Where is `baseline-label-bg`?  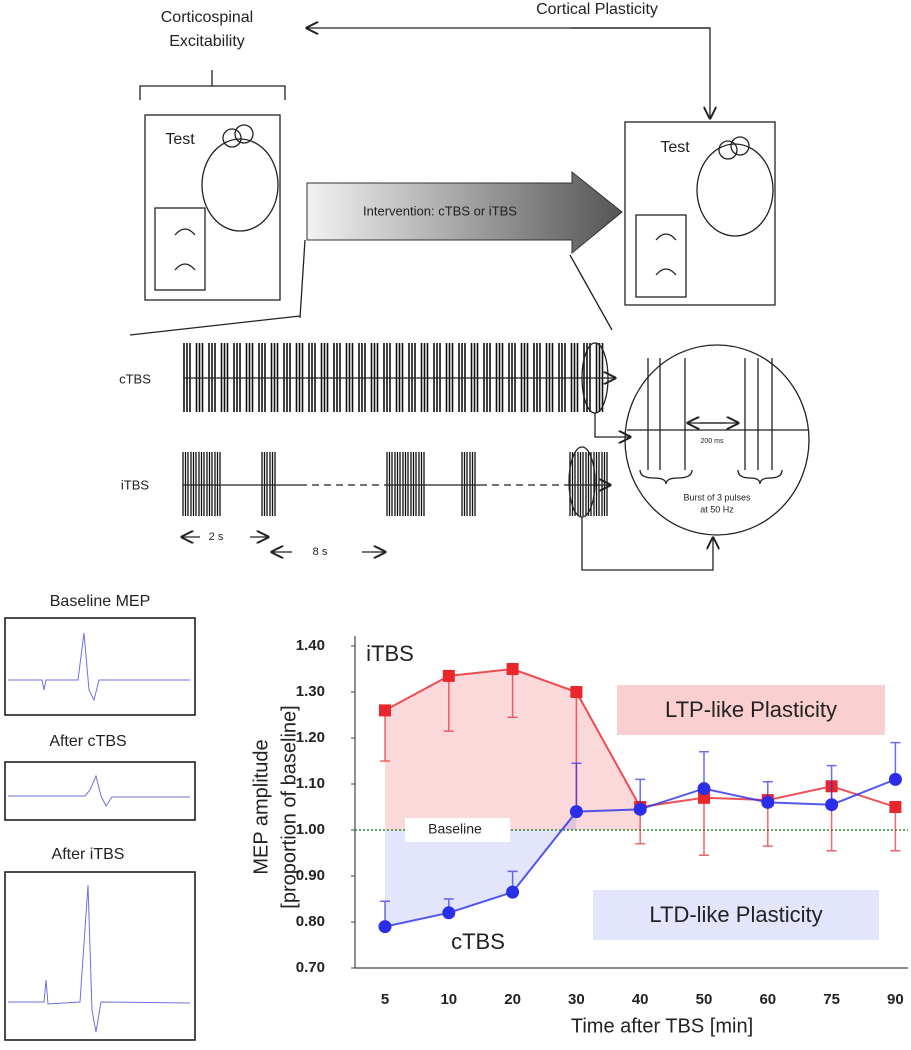 baseline-label-bg is located at coordinates (457, 830).